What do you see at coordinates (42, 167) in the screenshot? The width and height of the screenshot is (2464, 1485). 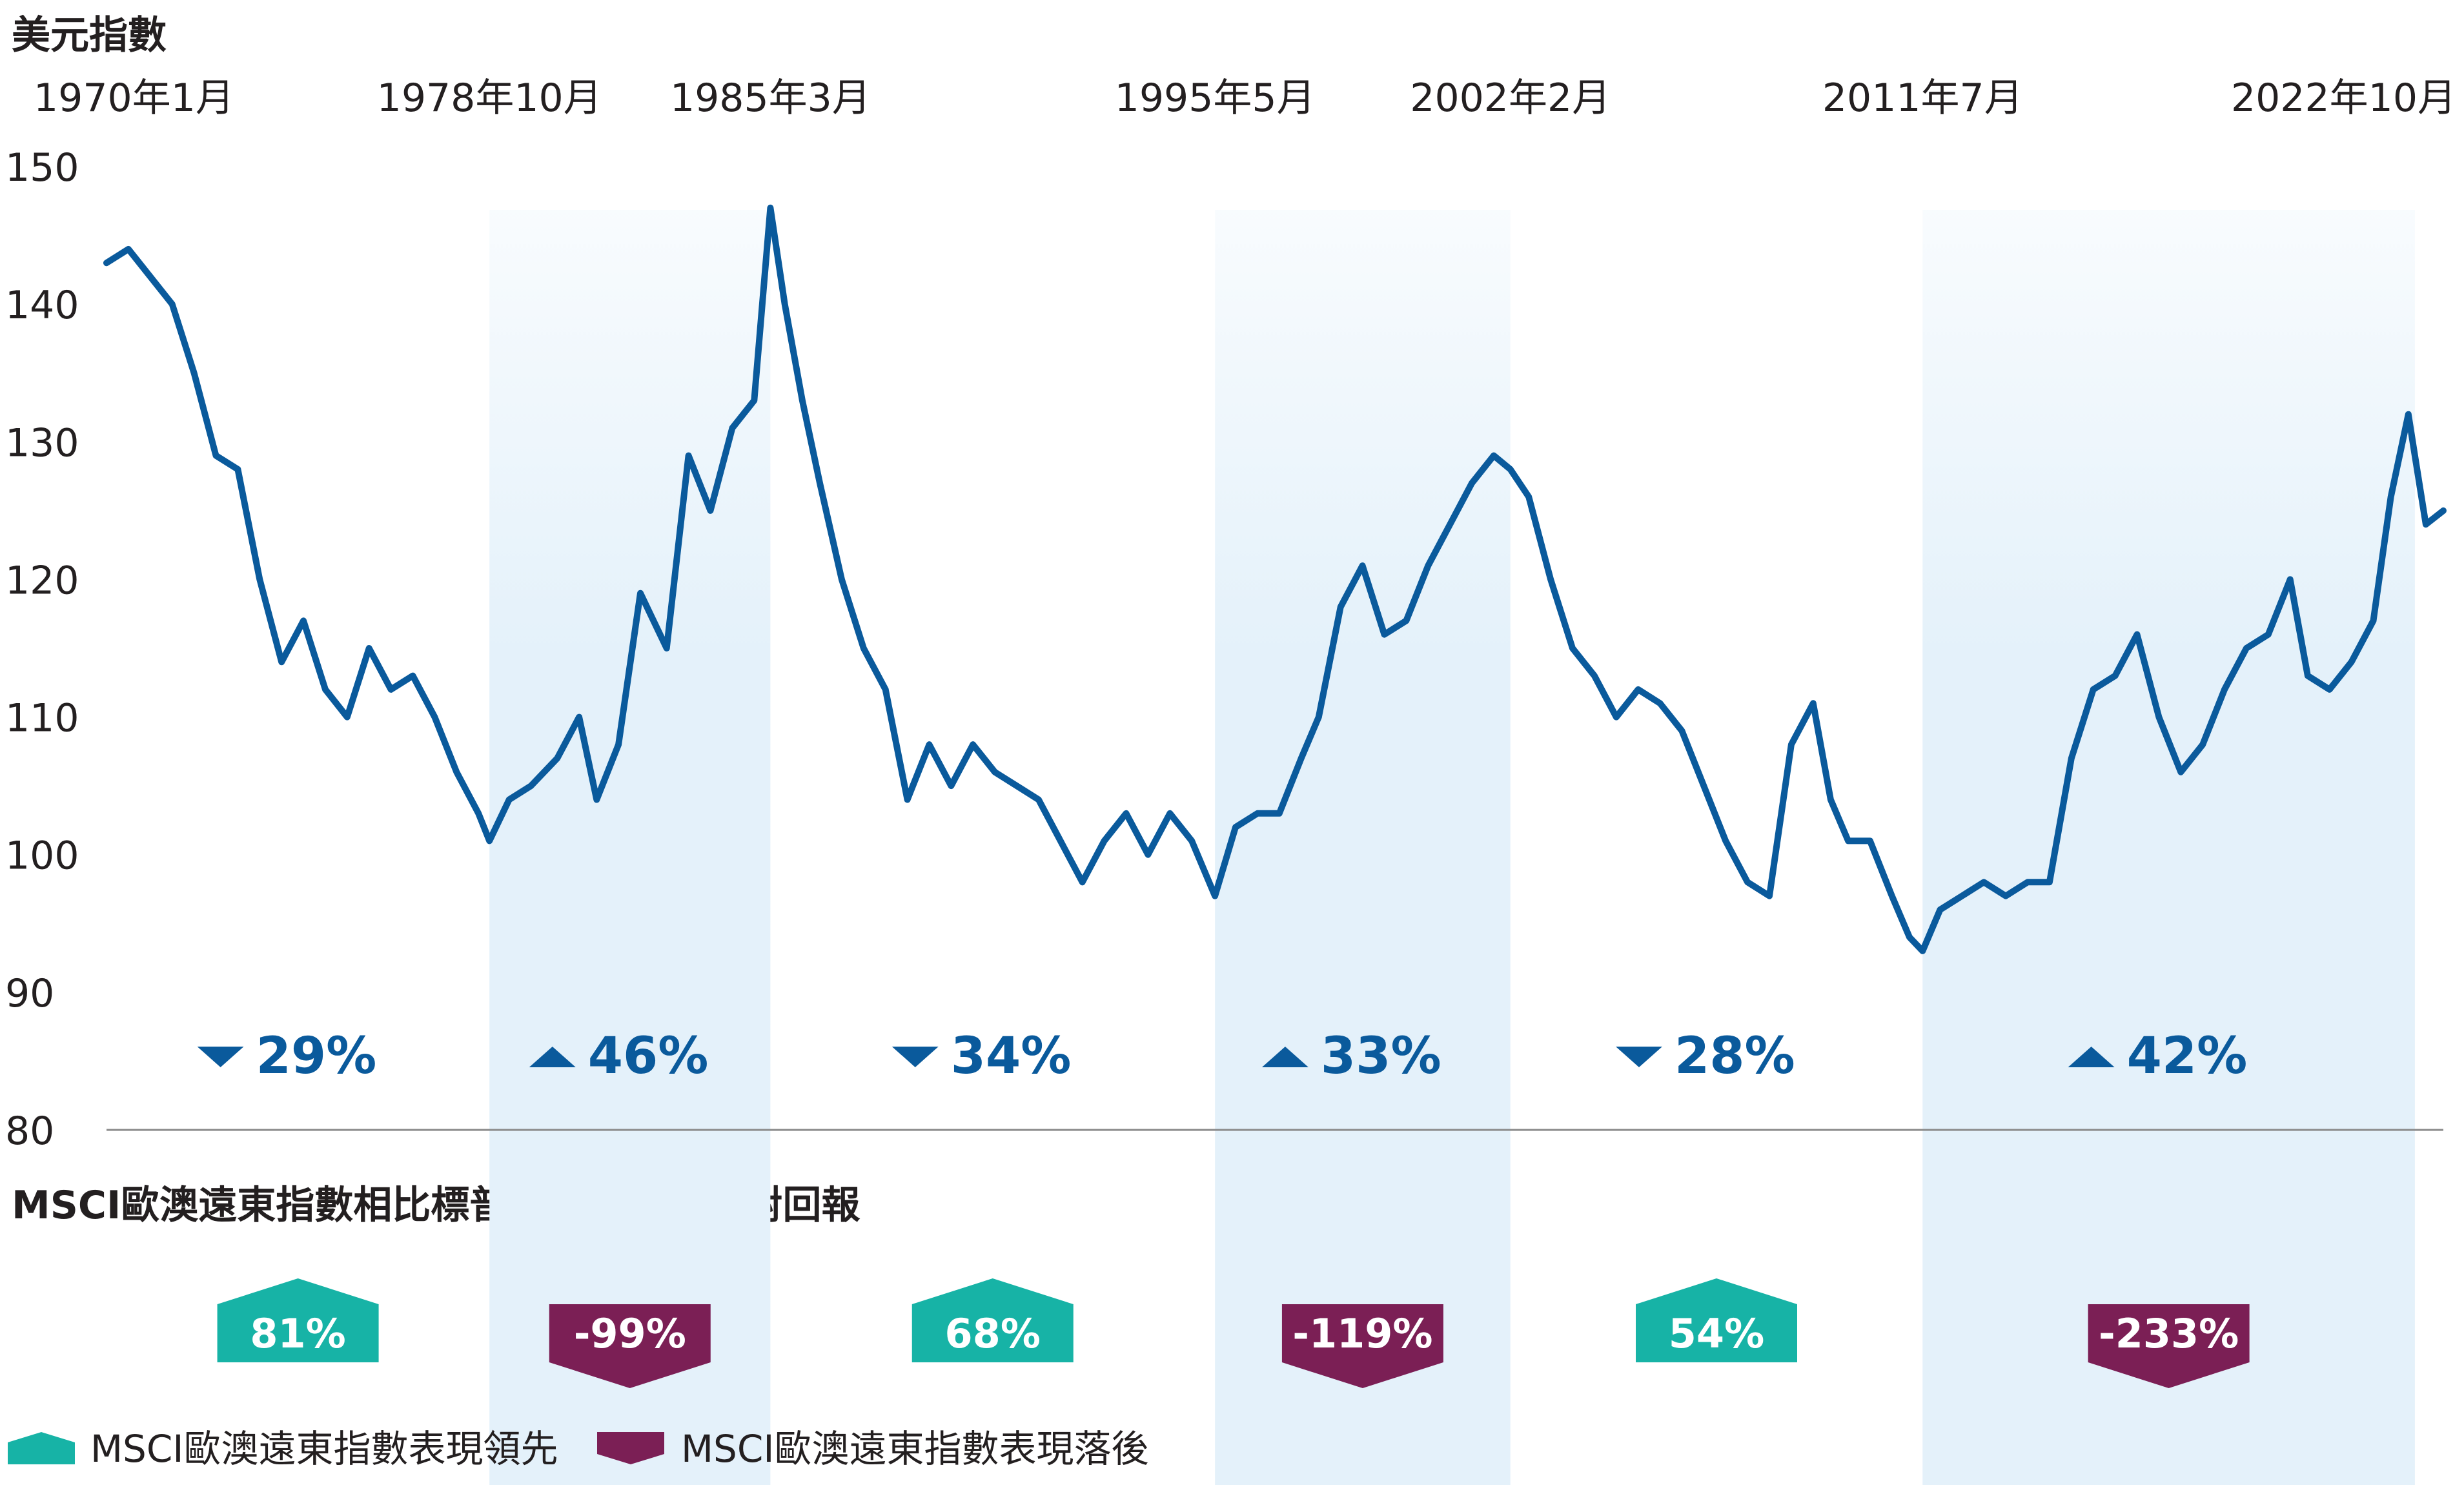 I see `y-tick-label: 150` at bounding box center [42, 167].